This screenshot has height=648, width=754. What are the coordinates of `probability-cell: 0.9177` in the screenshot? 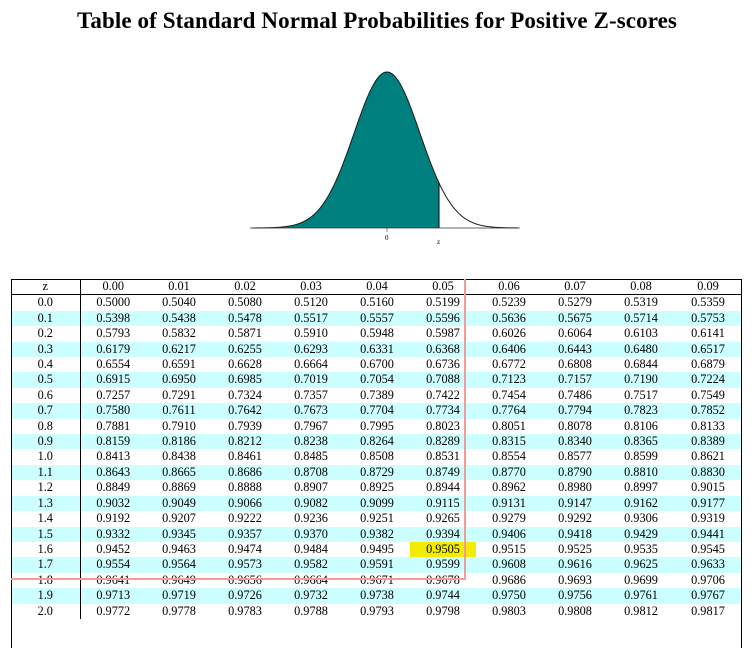 It's located at (708, 503).